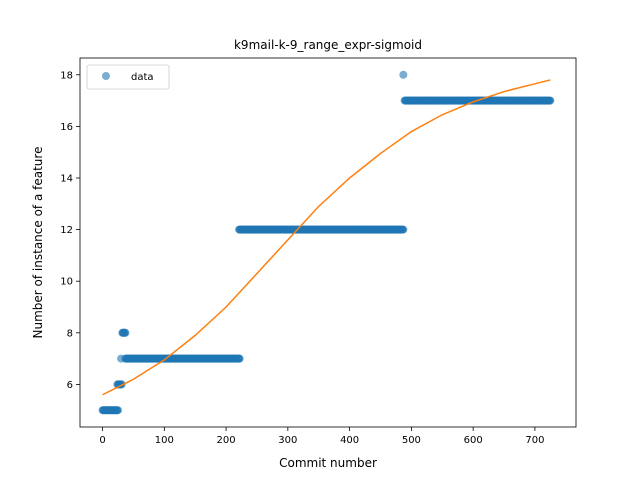 The image size is (640, 480). Describe the element at coordinates (534, 440) in the screenshot. I see `x-tick-label: 700` at that location.